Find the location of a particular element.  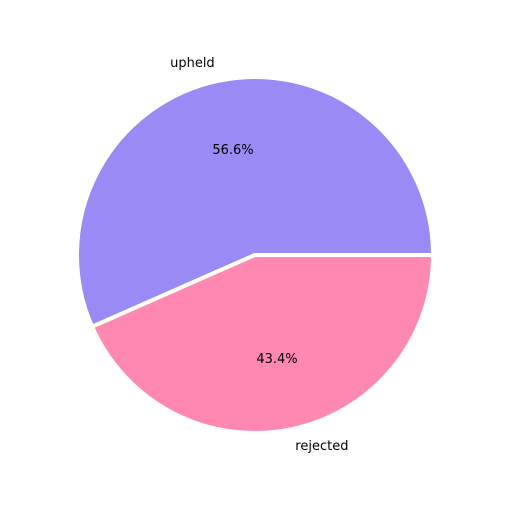

slice-label-rejected: rejected is located at coordinates (321, 446).